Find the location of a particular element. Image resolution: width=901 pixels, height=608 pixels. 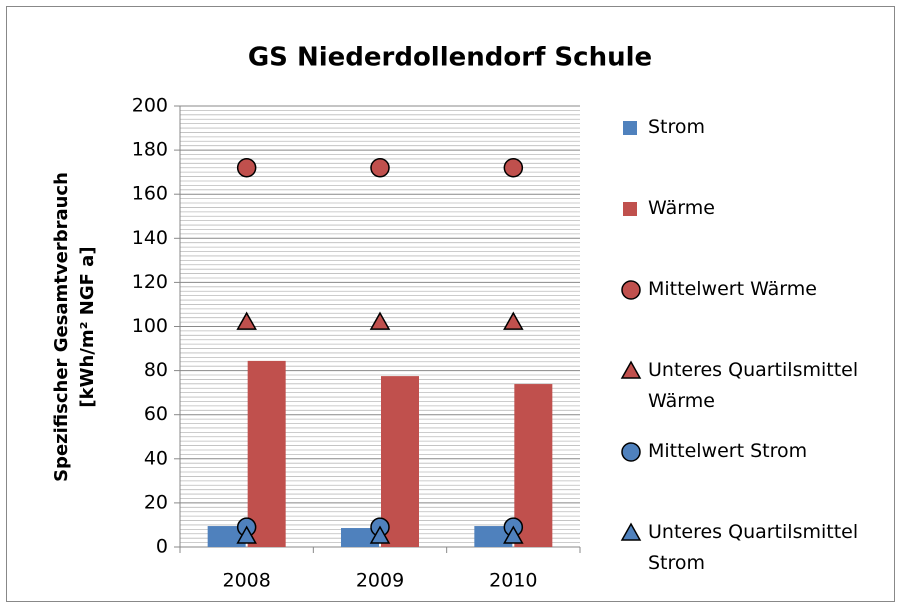

y-tick-label: 120 is located at coordinates (150, 282).